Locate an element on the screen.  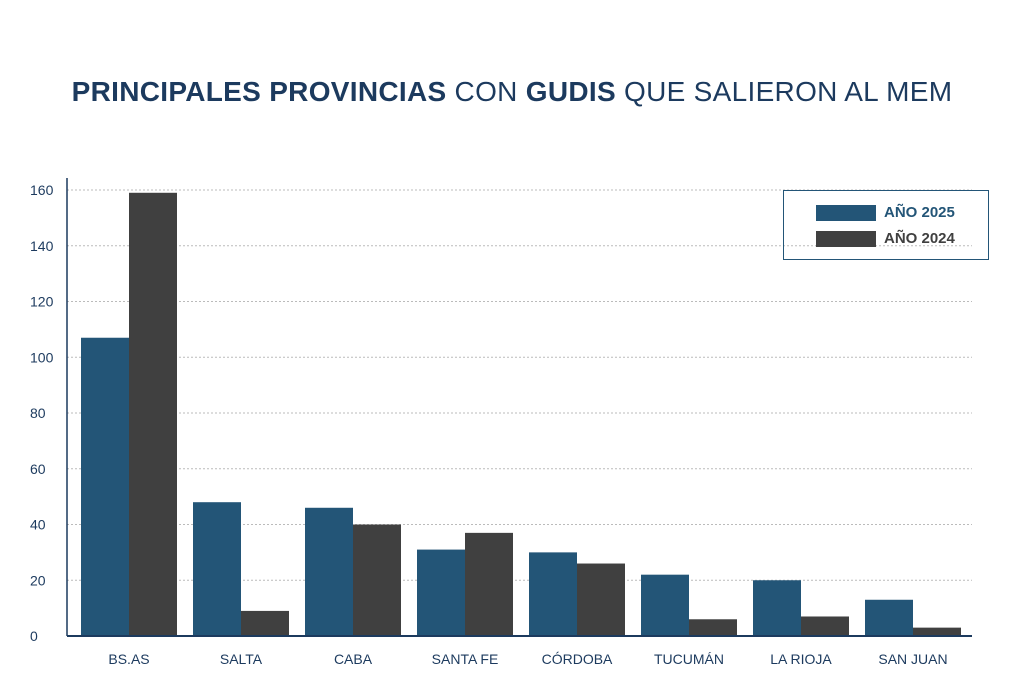
legend: AÑO 2025 AÑO 2024 is located at coordinates (886, 225).